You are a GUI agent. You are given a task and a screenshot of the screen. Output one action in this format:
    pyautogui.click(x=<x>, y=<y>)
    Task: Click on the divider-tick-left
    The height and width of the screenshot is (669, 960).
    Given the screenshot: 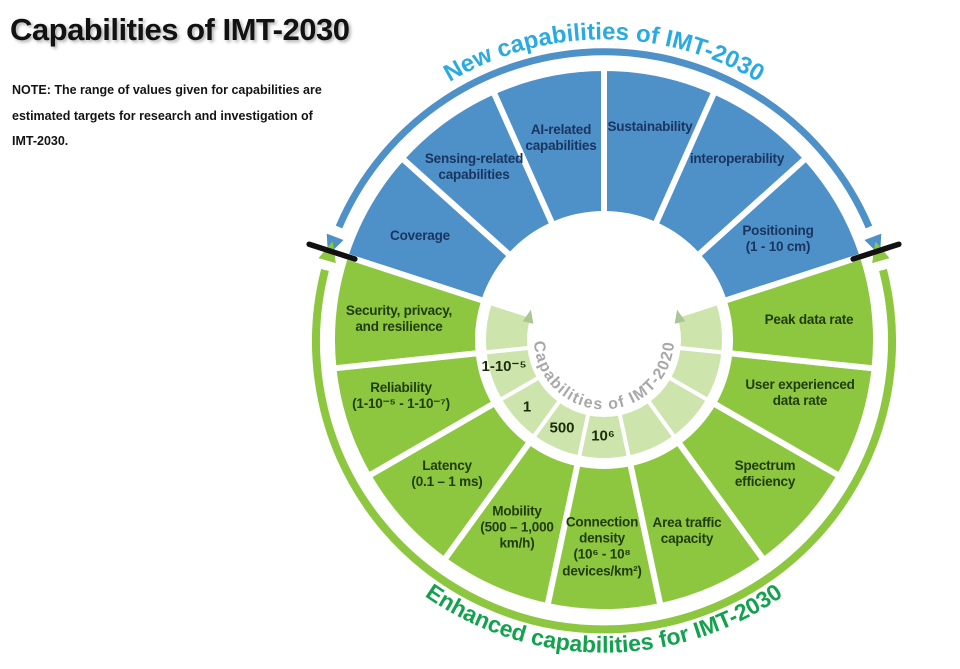 What is the action you would take?
    pyautogui.click(x=332, y=251)
    